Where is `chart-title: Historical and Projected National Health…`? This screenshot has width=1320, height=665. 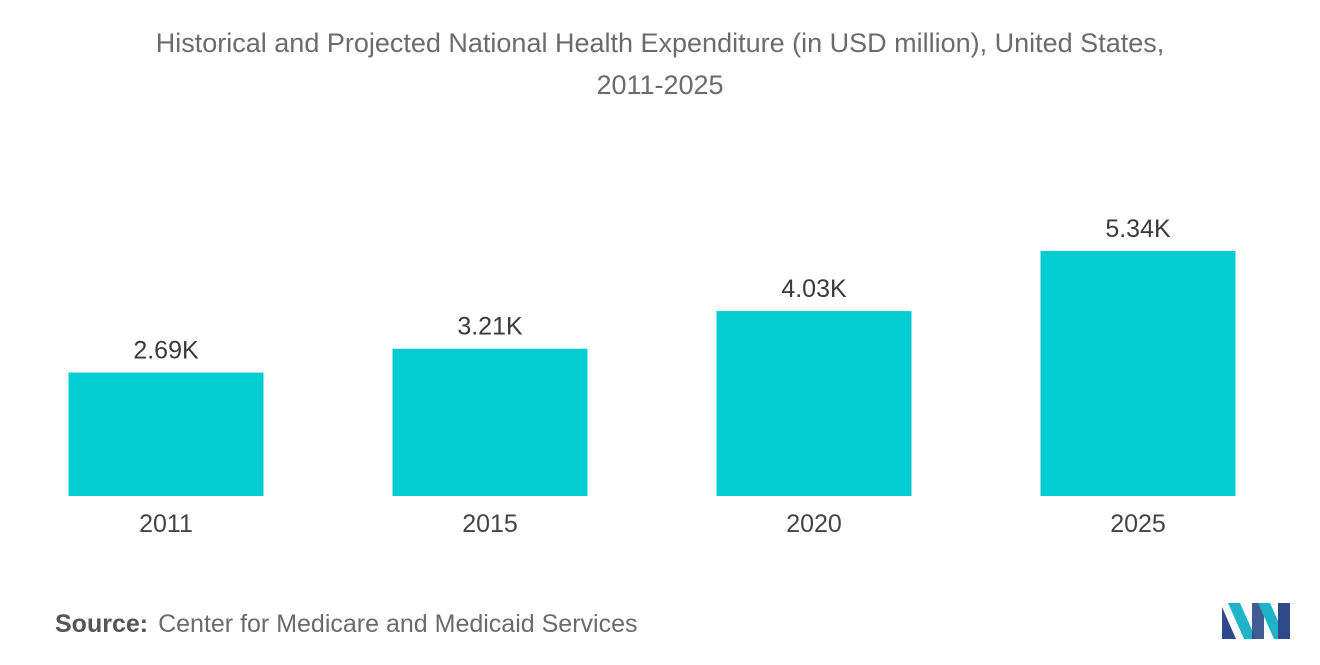 chart-title: Historical and Projected National Health… is located at coordinates (660, 64).